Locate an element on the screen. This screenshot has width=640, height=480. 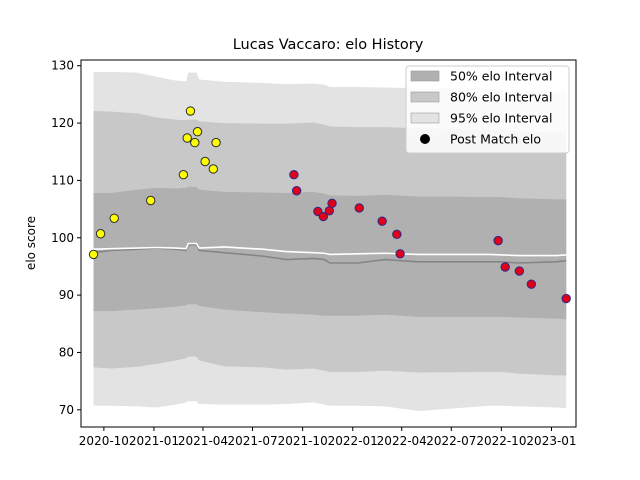
legend-label: 80% elo Interval is located at coordinates (501, 97).